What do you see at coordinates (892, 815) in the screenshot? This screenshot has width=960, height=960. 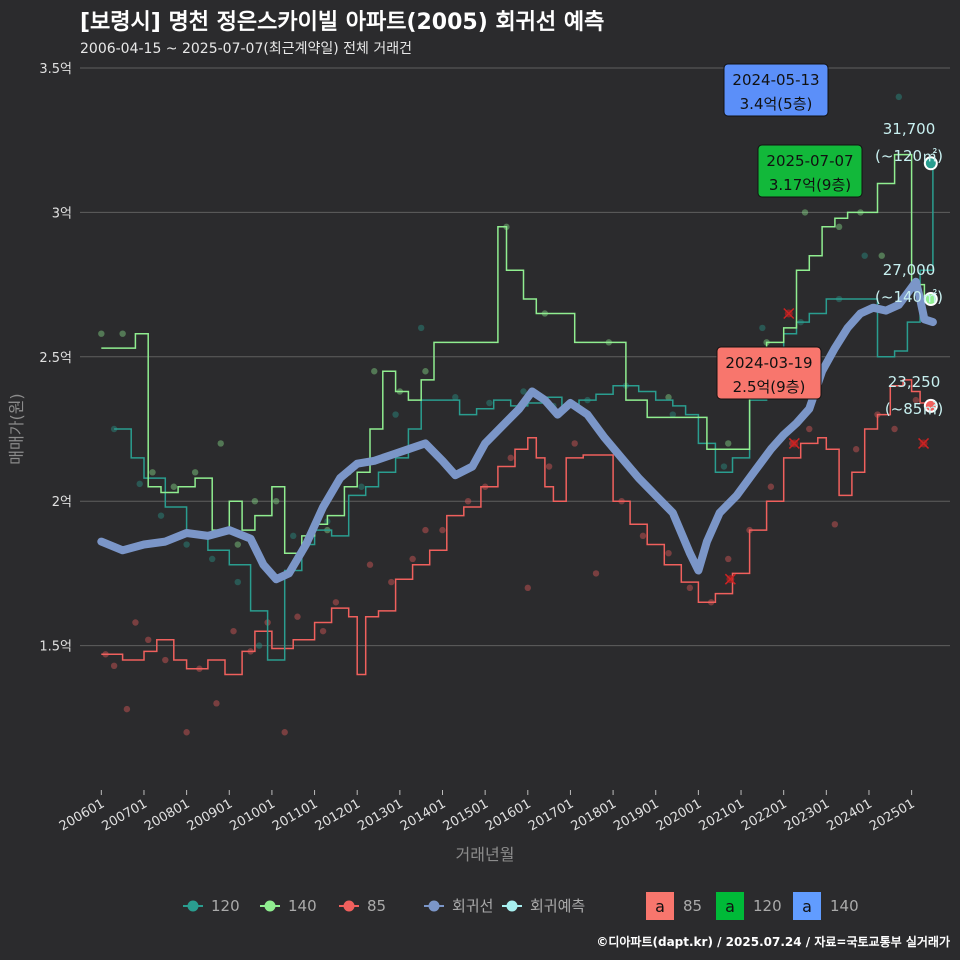 I see `x-tick-label: 202501` at bounding box center [892, 815].